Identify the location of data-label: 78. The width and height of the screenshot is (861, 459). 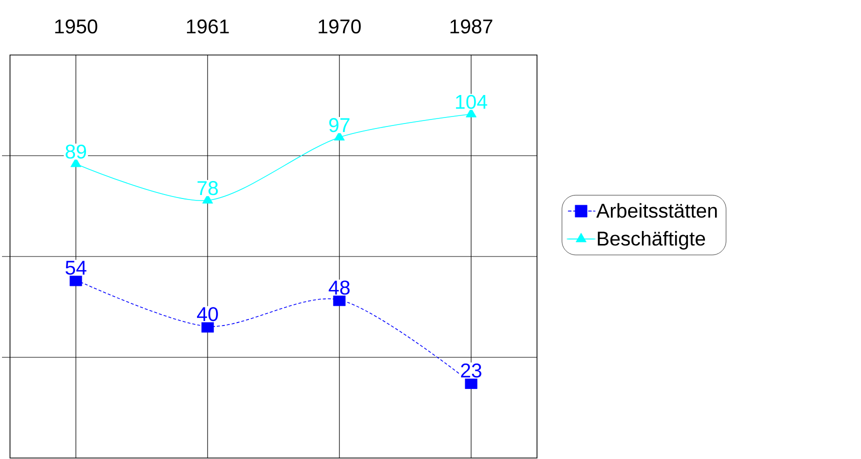
(208, 188).